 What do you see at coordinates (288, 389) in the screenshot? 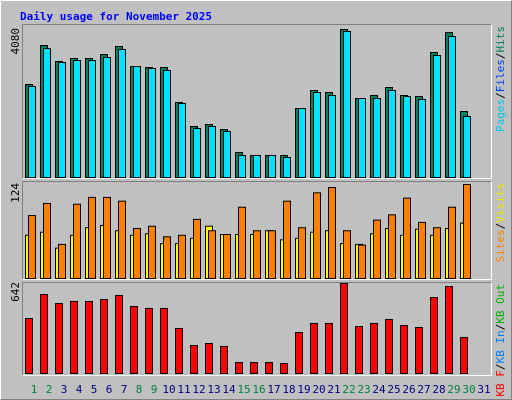
I see `x-tick-label: 18` at bounding box center [288, 389].